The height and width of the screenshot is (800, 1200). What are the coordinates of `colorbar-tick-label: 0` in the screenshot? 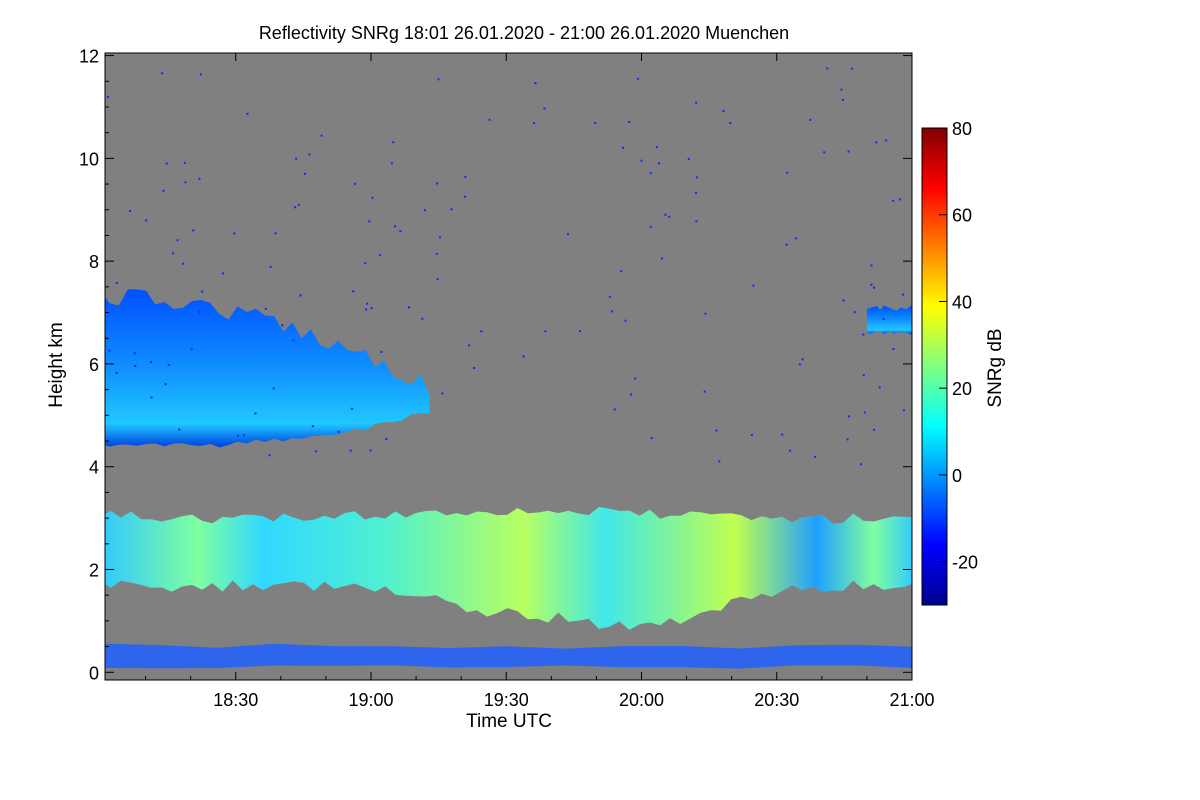 It's located at (957, 476).